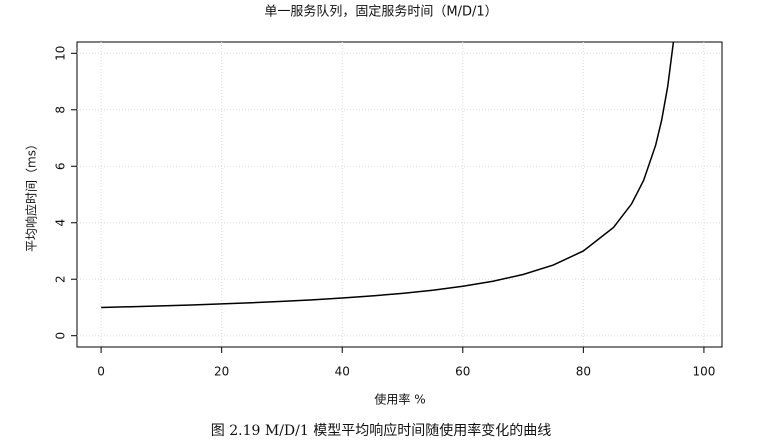  I want to click on y-tick-label: 4, so click(61, 223).